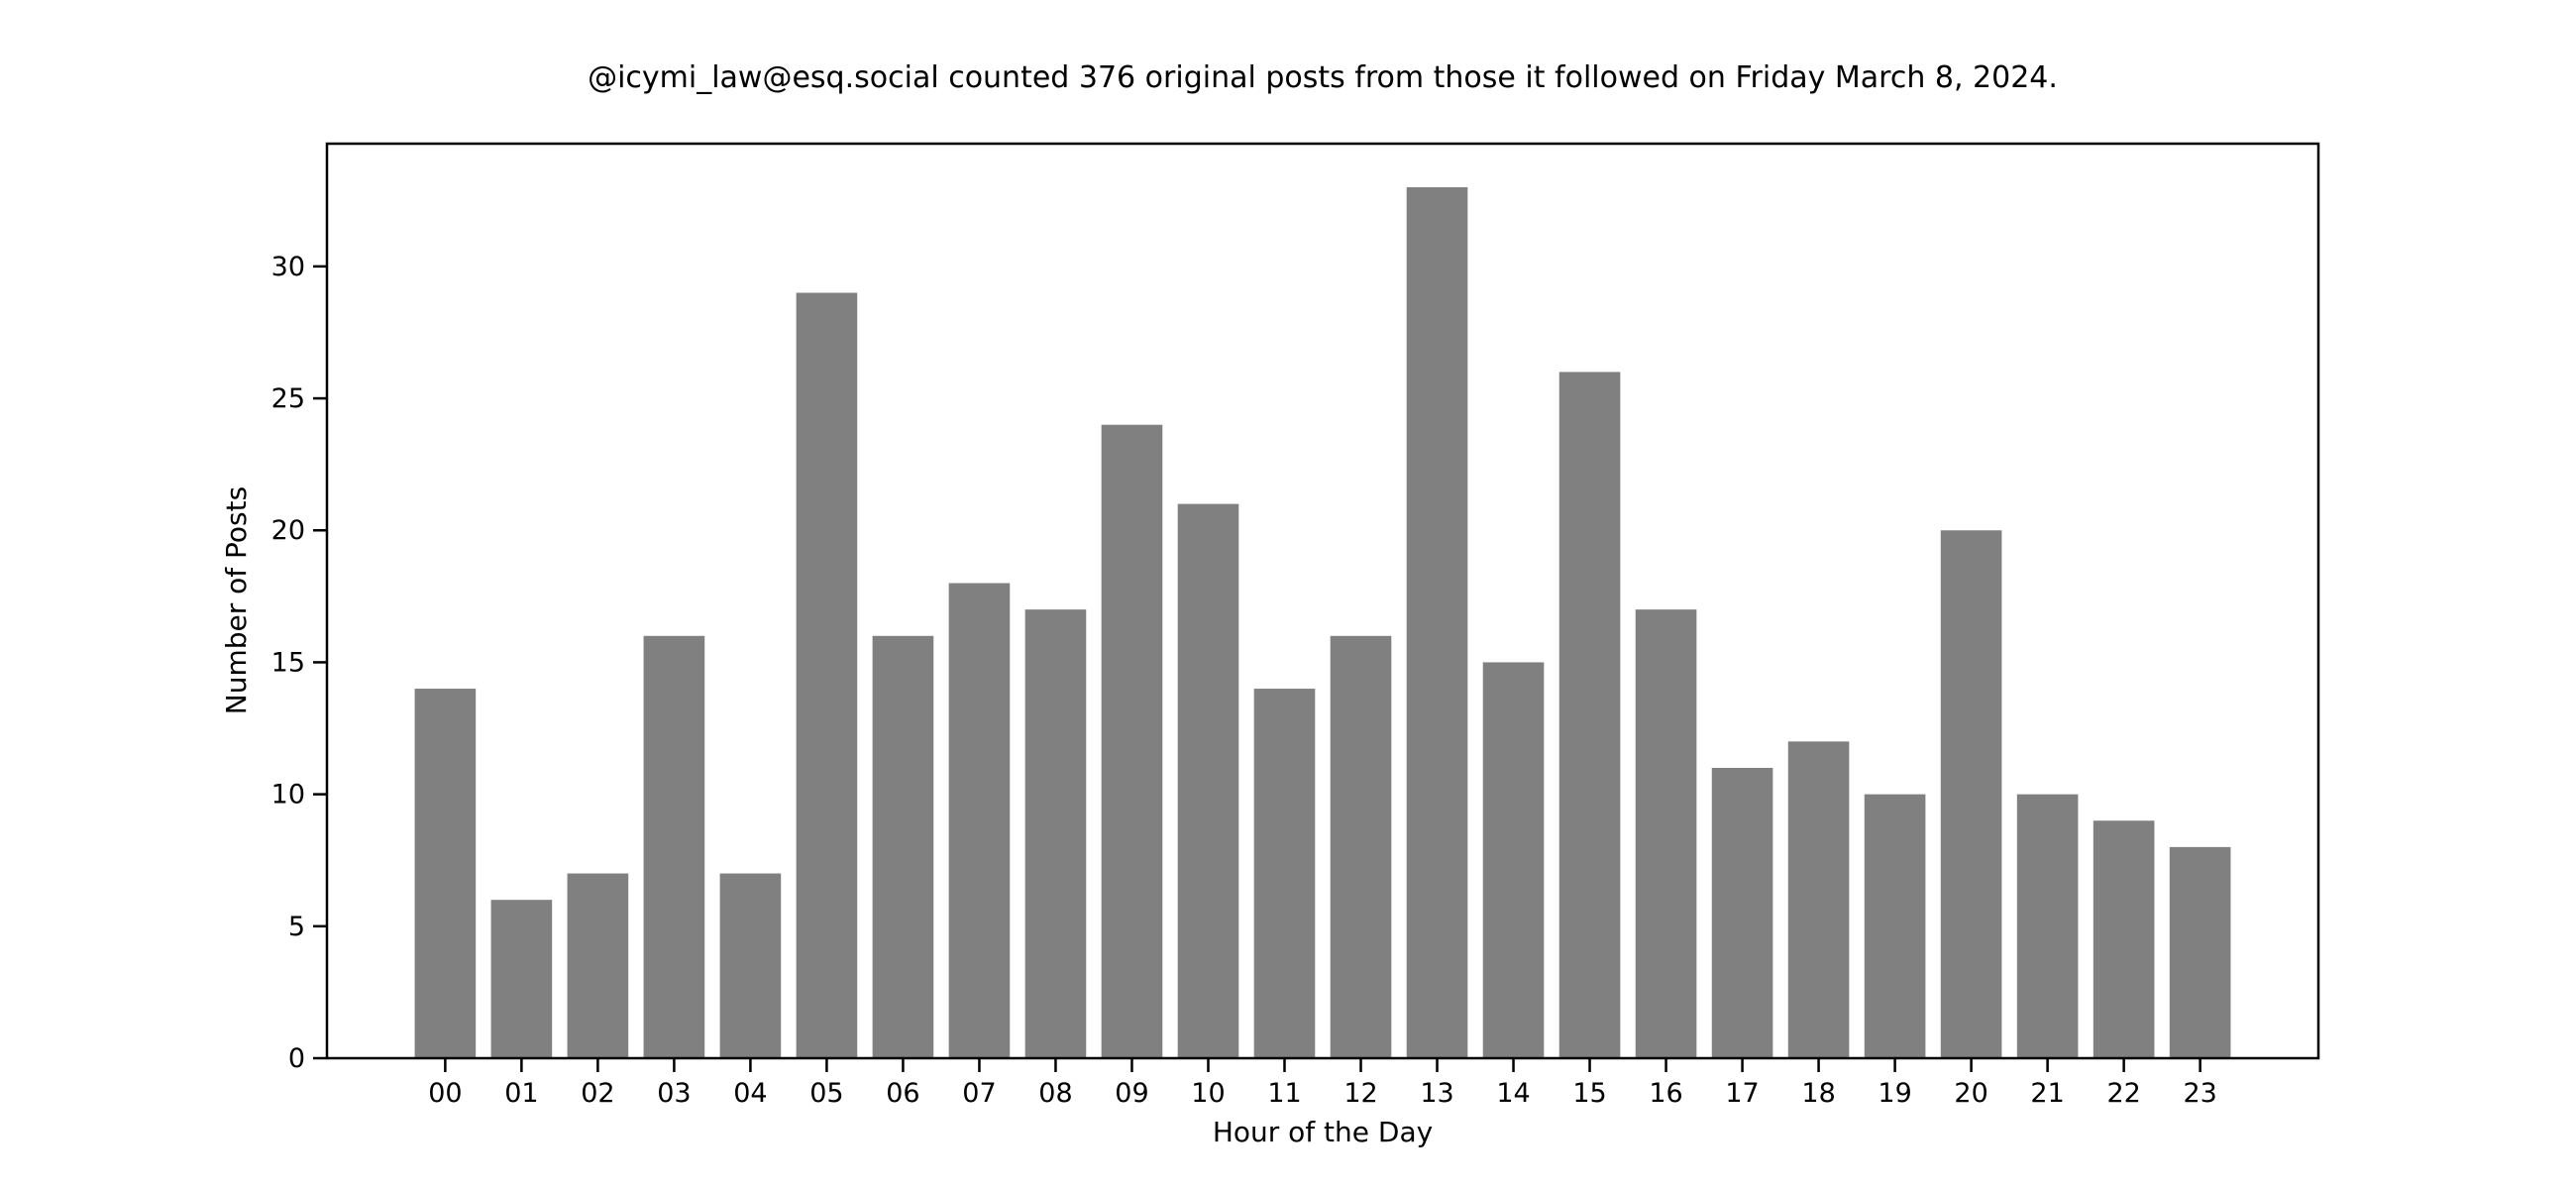  I want to click on x-tick-label: 18, so click(1818, 1093).